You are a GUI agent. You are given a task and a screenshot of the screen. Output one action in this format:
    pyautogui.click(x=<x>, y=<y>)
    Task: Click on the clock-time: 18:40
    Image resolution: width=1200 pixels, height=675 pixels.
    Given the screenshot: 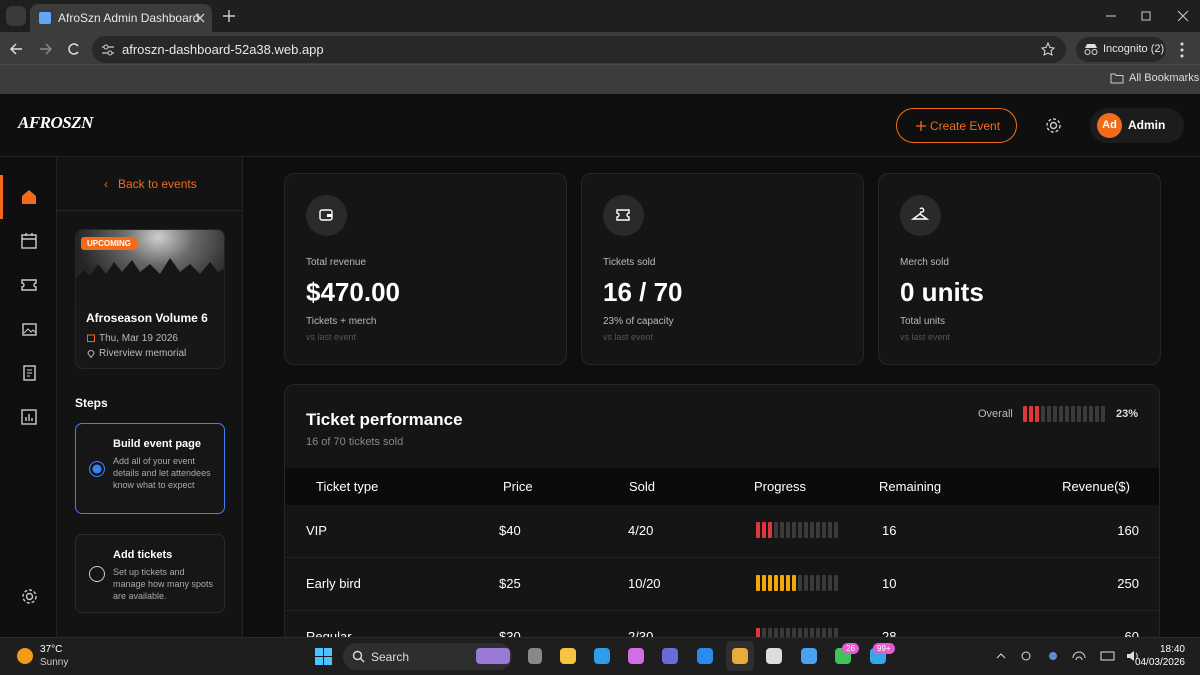 What is the action you would take?
    pyautogui.click(x=1172, y=649)
    